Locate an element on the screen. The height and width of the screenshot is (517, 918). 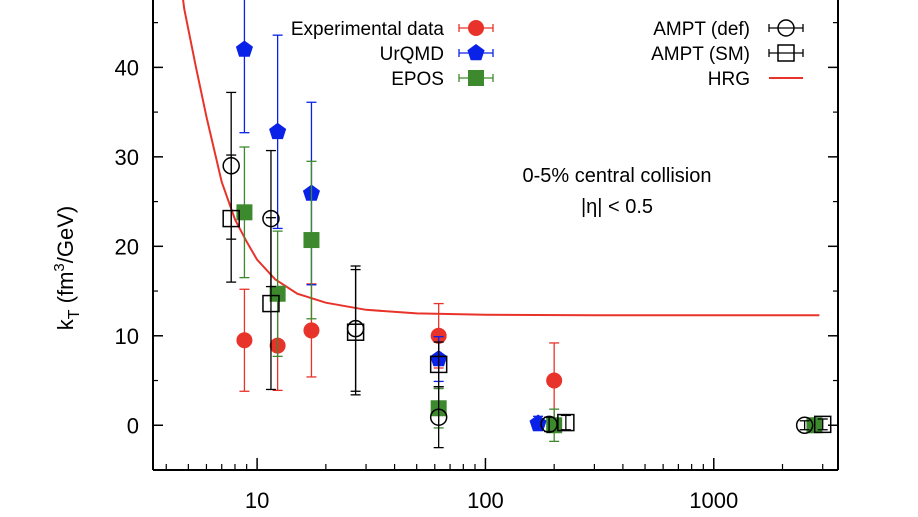
y-axis-title-unit-pre: (fm is located at coordinates (65, 291).